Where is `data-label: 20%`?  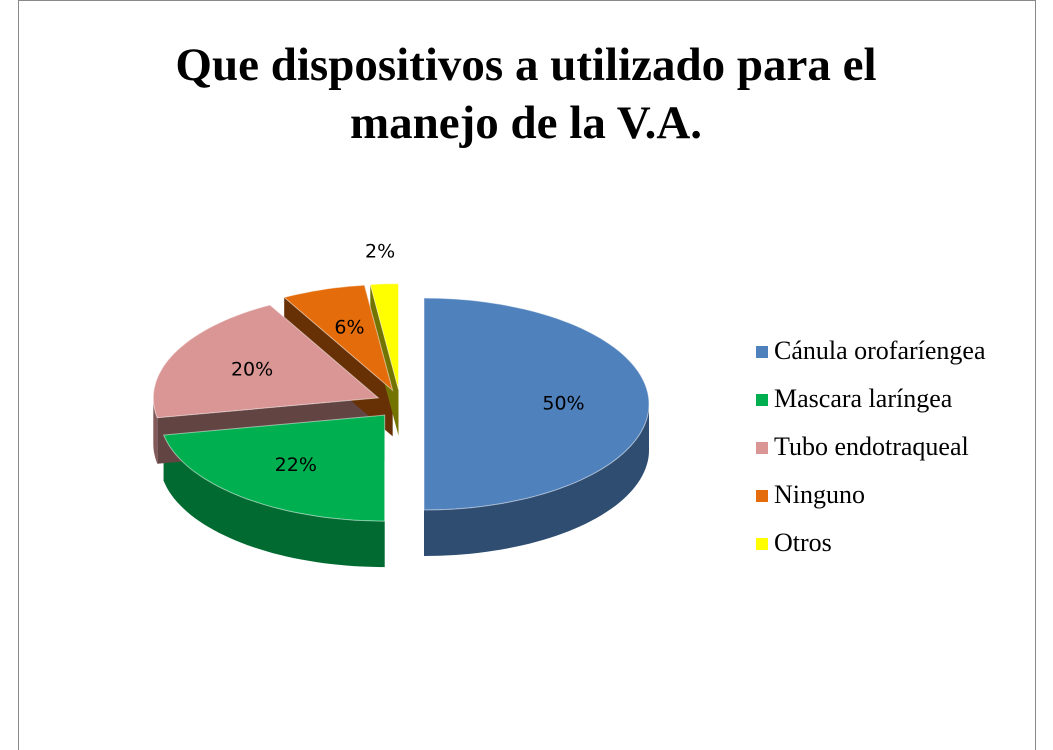 data-label: 20% is located at coordinates (252, 369).